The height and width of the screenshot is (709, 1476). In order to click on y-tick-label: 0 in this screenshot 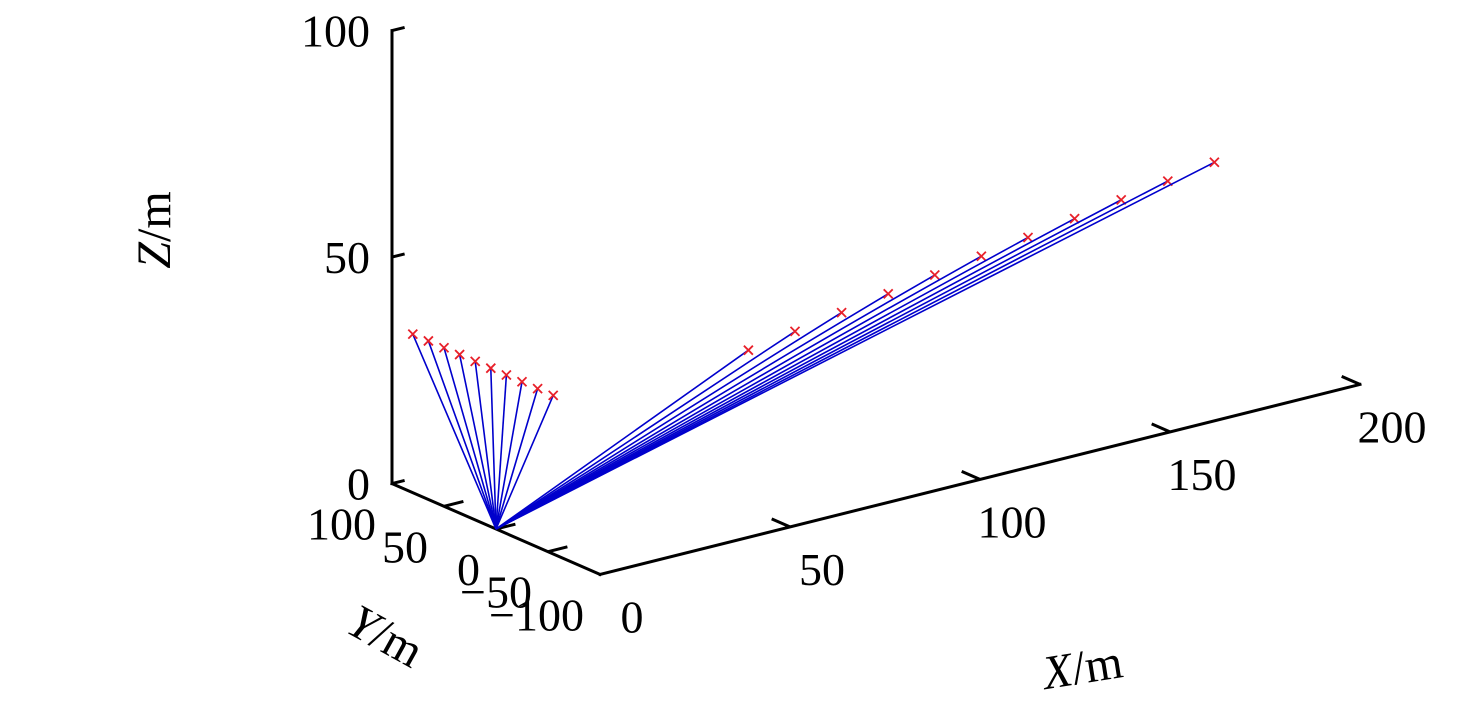, I will do `click(468, 569)`.